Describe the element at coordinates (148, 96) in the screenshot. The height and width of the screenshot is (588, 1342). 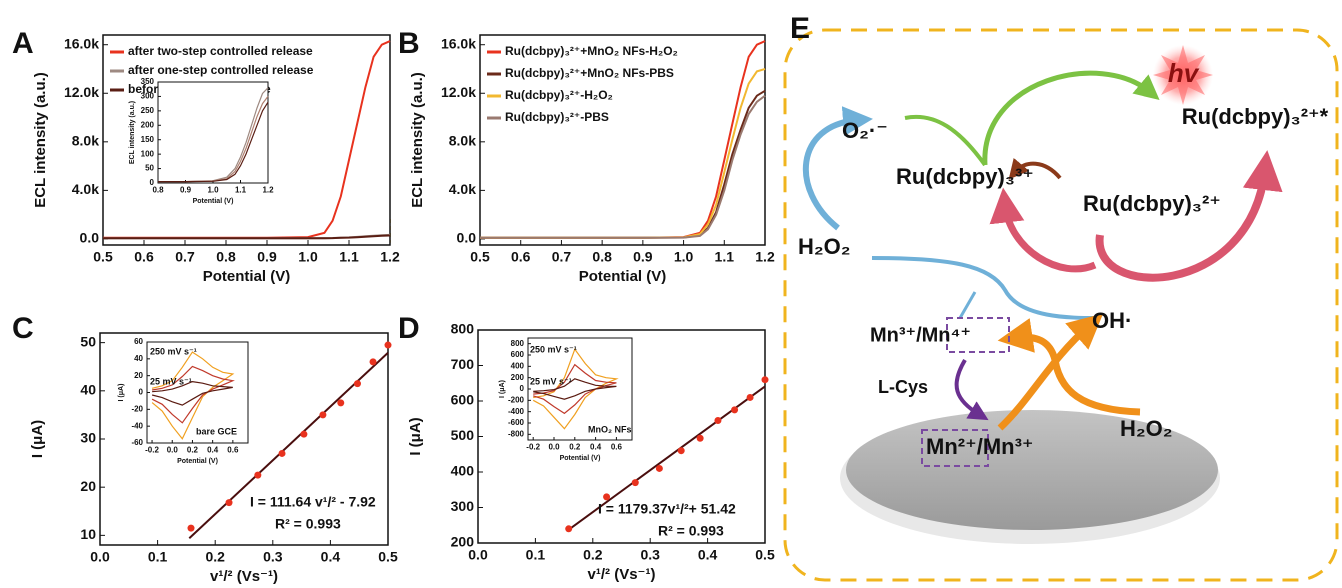
I see `y-tick-label: 300` at that location.